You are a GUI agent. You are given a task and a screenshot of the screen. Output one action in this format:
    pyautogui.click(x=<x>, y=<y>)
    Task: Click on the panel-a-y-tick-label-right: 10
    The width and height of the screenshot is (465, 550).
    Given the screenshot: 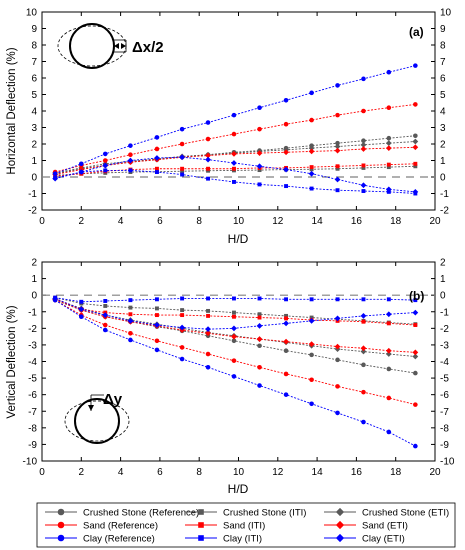 What is the action you would take?
    pyautogui.click(x=446, y=13)
    